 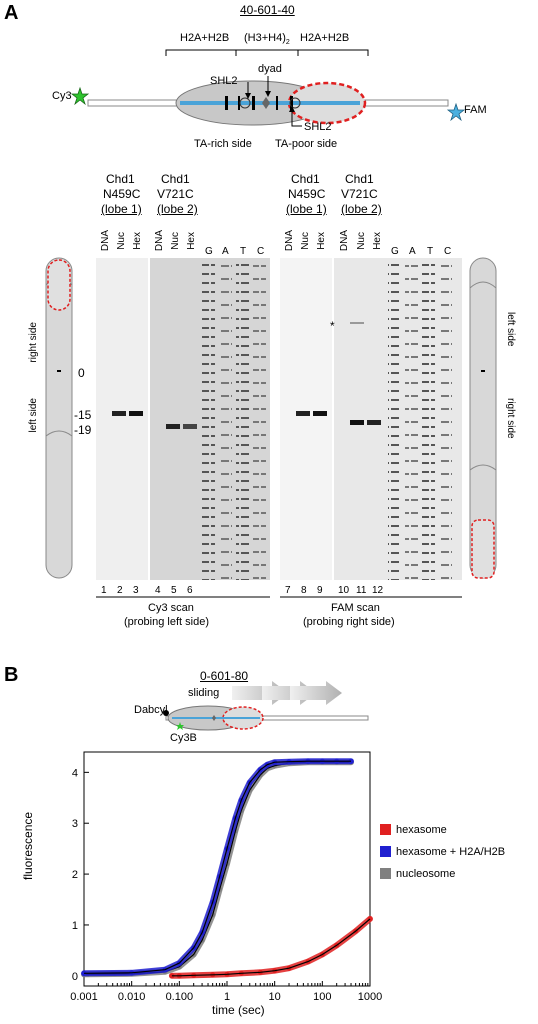 I want to click on h3-h4-label: (H3+H4)2, so click(x=267, y=39).